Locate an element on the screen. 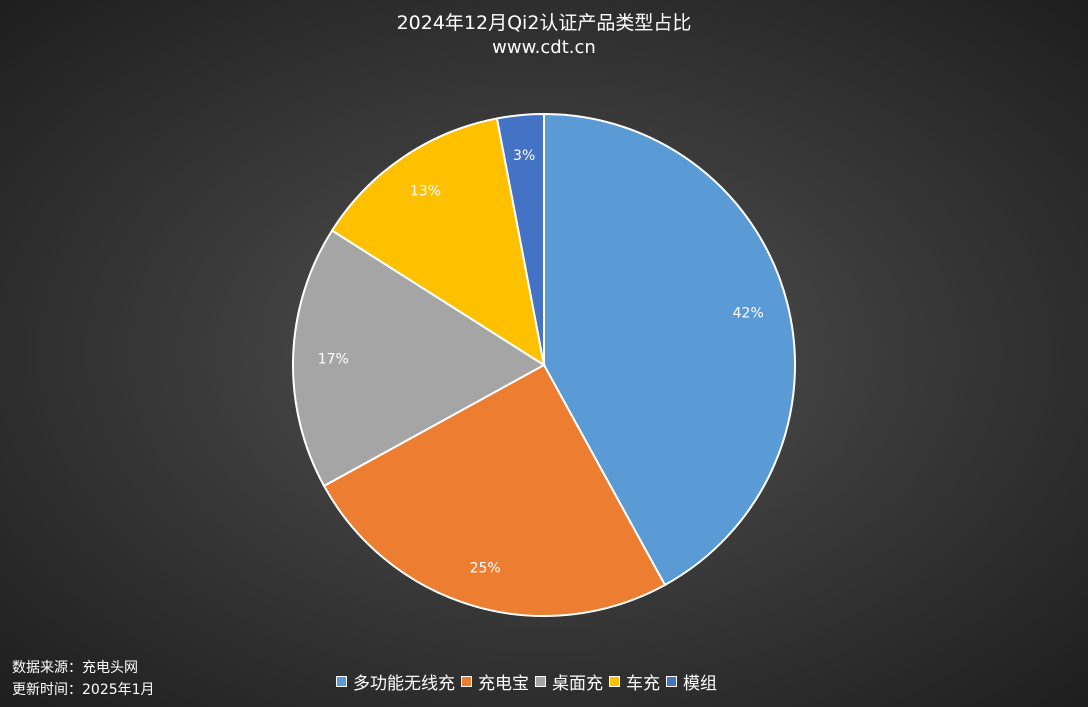 The height and width of the screenshot is (707, 1088). legend-item-5: 模组 is located at coordinates (691, 681).